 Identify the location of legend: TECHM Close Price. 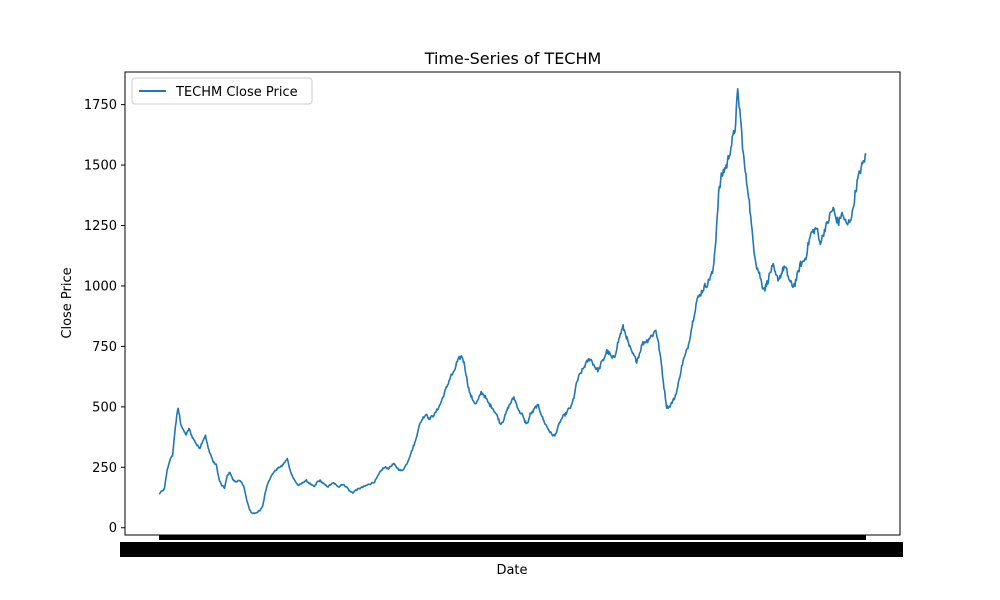
(222, 91).